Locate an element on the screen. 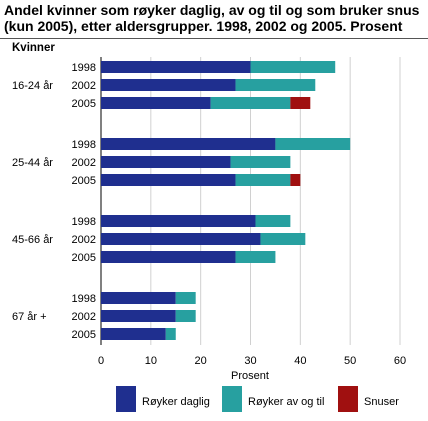  age-group-label: 45-66 år is located at coordinates (32, 240).